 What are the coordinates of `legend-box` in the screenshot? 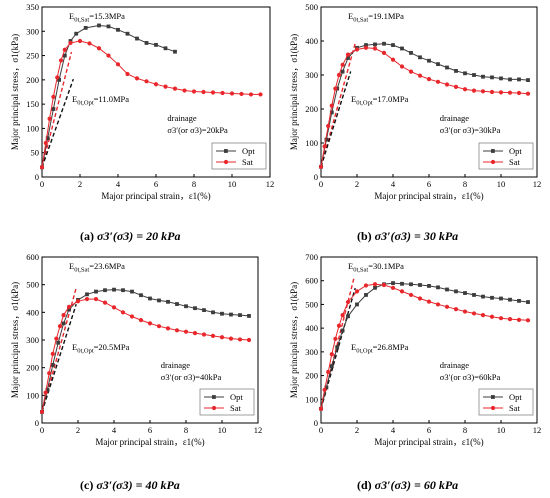 It's located at (506, 156).